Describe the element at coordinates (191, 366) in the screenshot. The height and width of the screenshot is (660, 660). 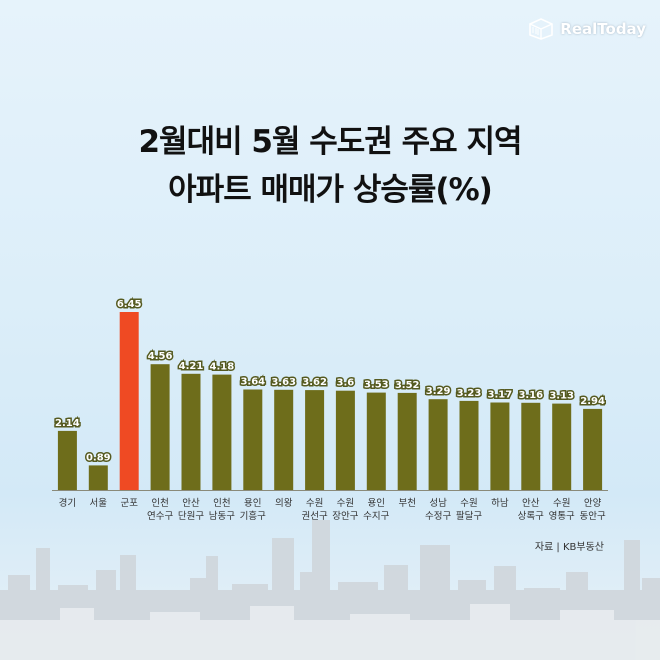
I see `bar-value-label: 4.21` at that location.